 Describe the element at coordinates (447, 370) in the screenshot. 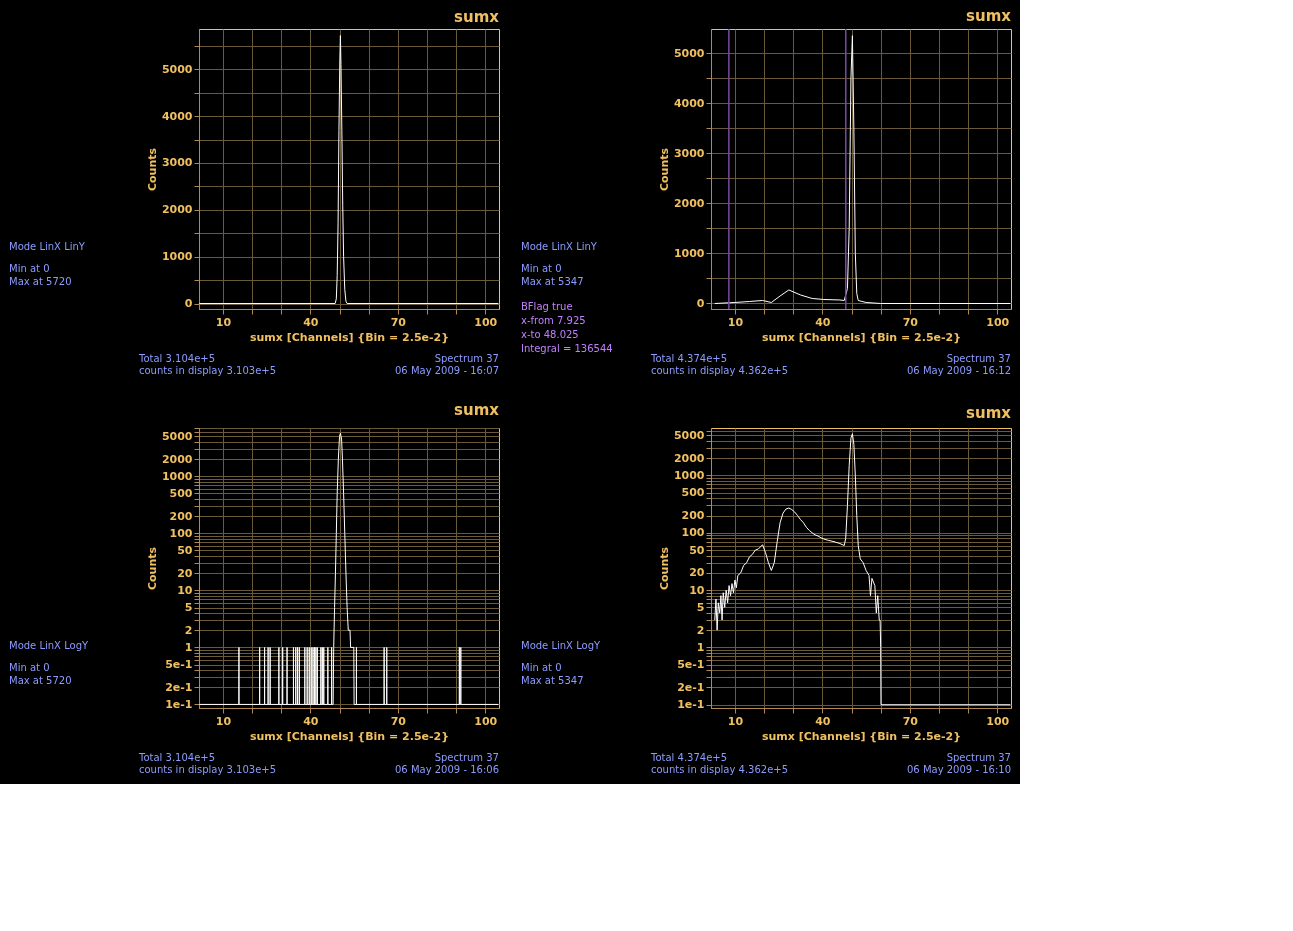

I see `text: 06 May 2009 - 16:07` at that location.